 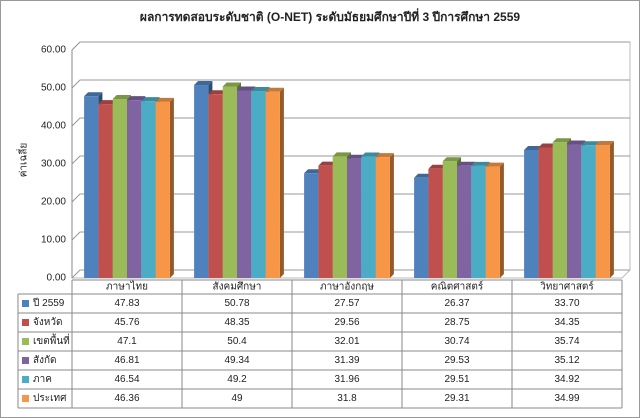 I want to click on table-value: 32.01, so click(x=346, y=341).